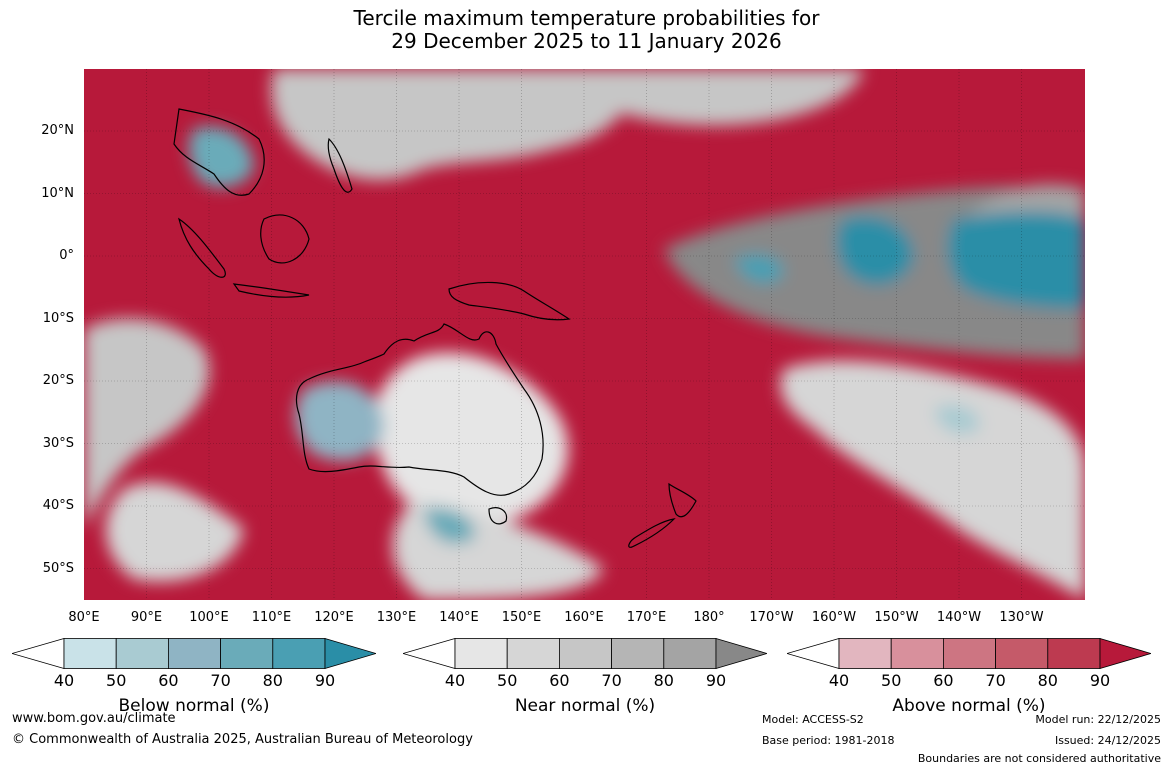 This screenshot has height=770, width=1173. I want to click on colorbar-above, so click(969, 653).